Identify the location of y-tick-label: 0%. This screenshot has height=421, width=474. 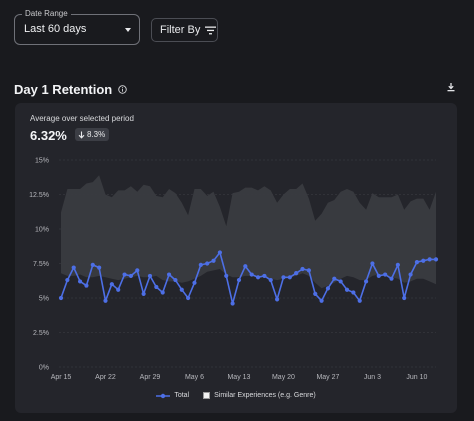
(44, 368).